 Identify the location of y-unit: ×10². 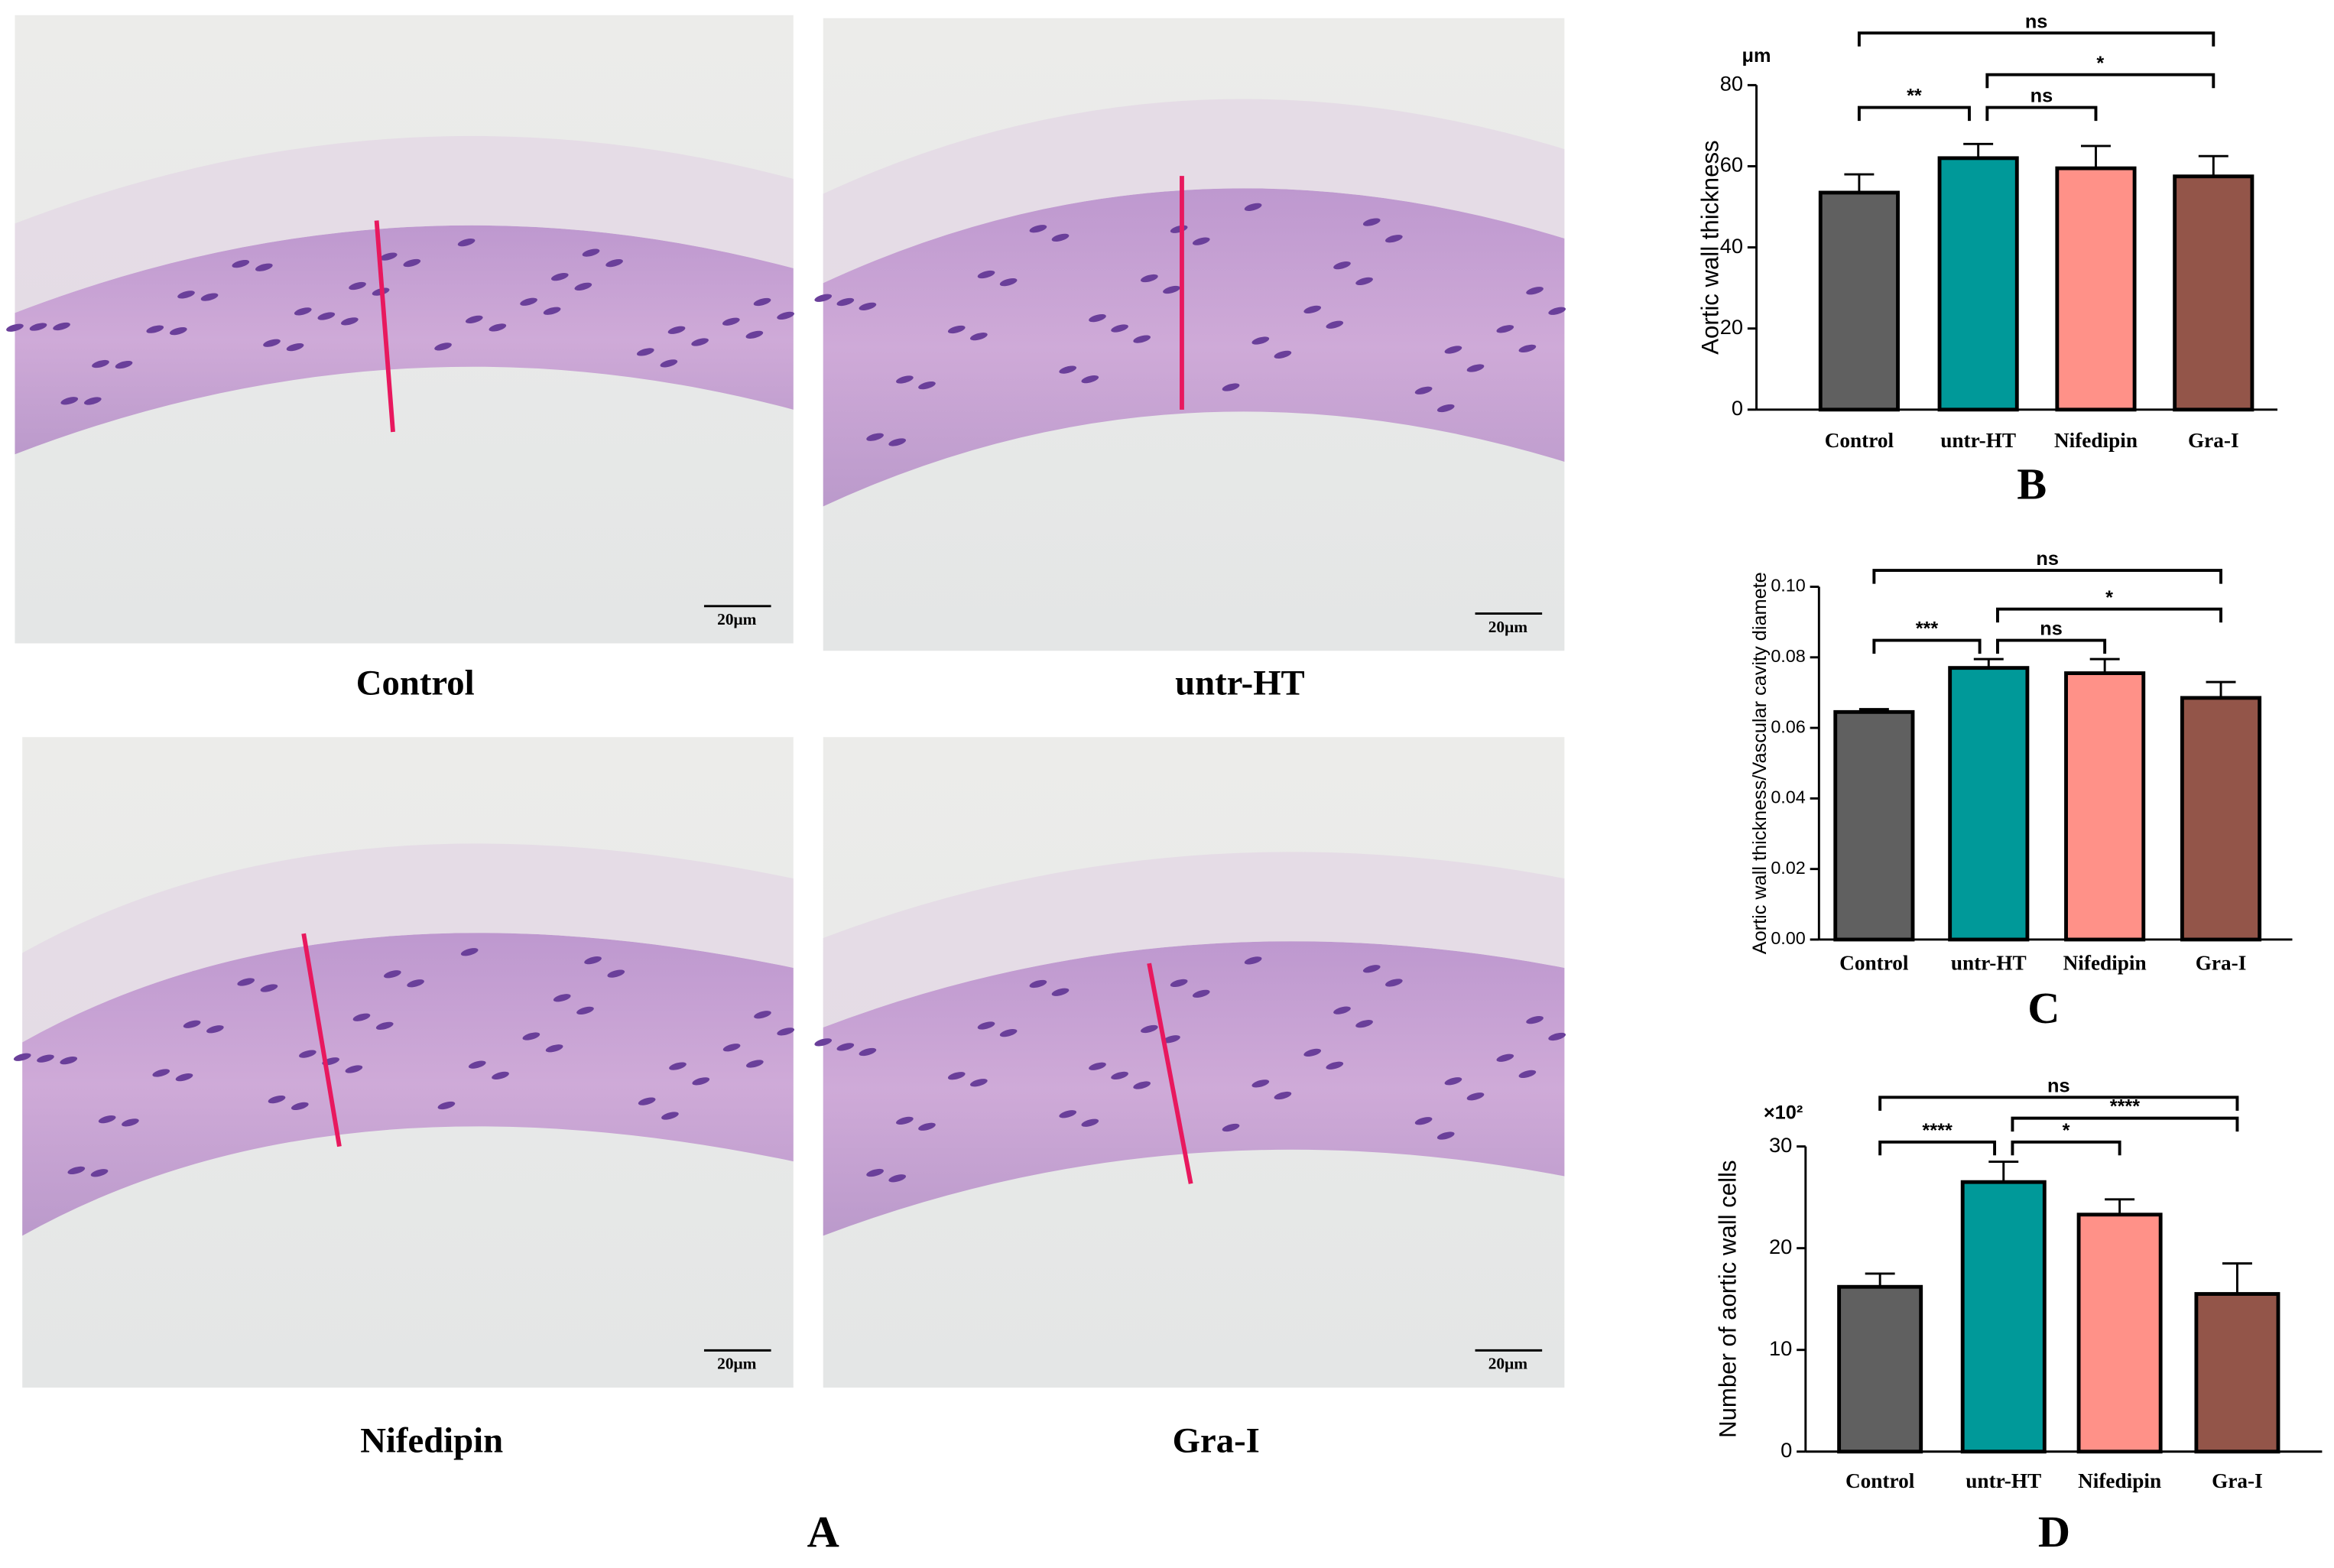
(1784, 1112).